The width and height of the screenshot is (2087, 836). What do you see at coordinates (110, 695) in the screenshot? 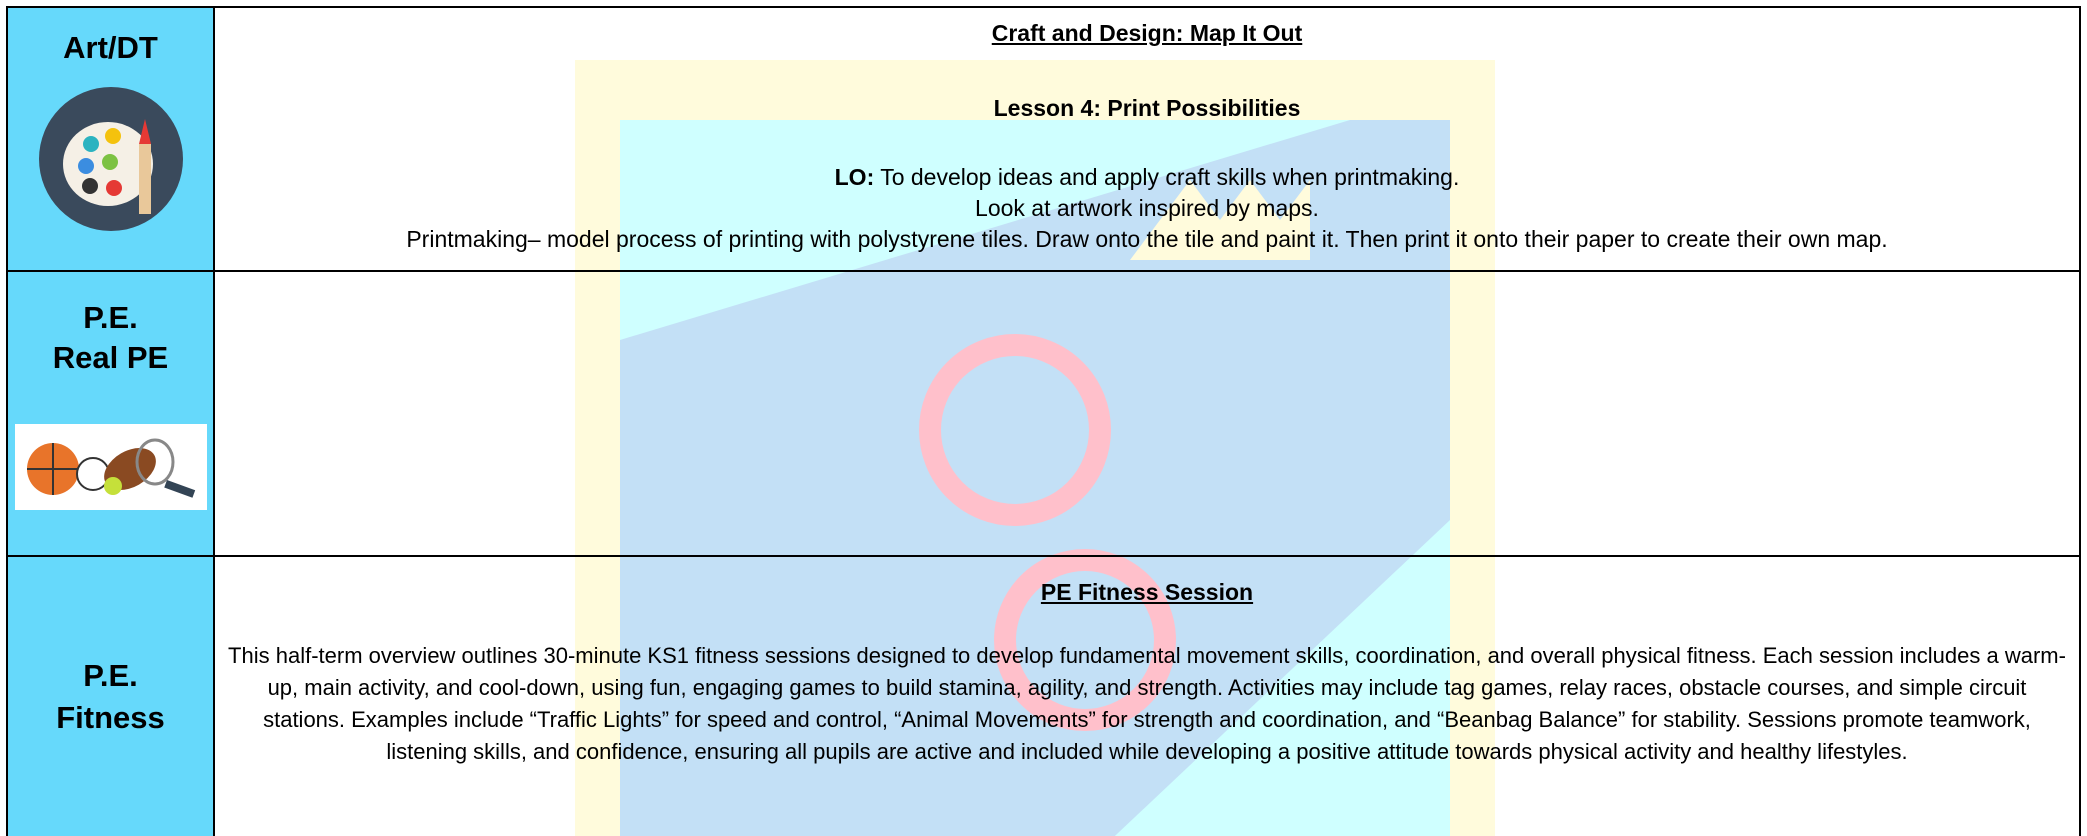
I see `subject-cell: P.E. Fitness` at bounding box center [110, 695].